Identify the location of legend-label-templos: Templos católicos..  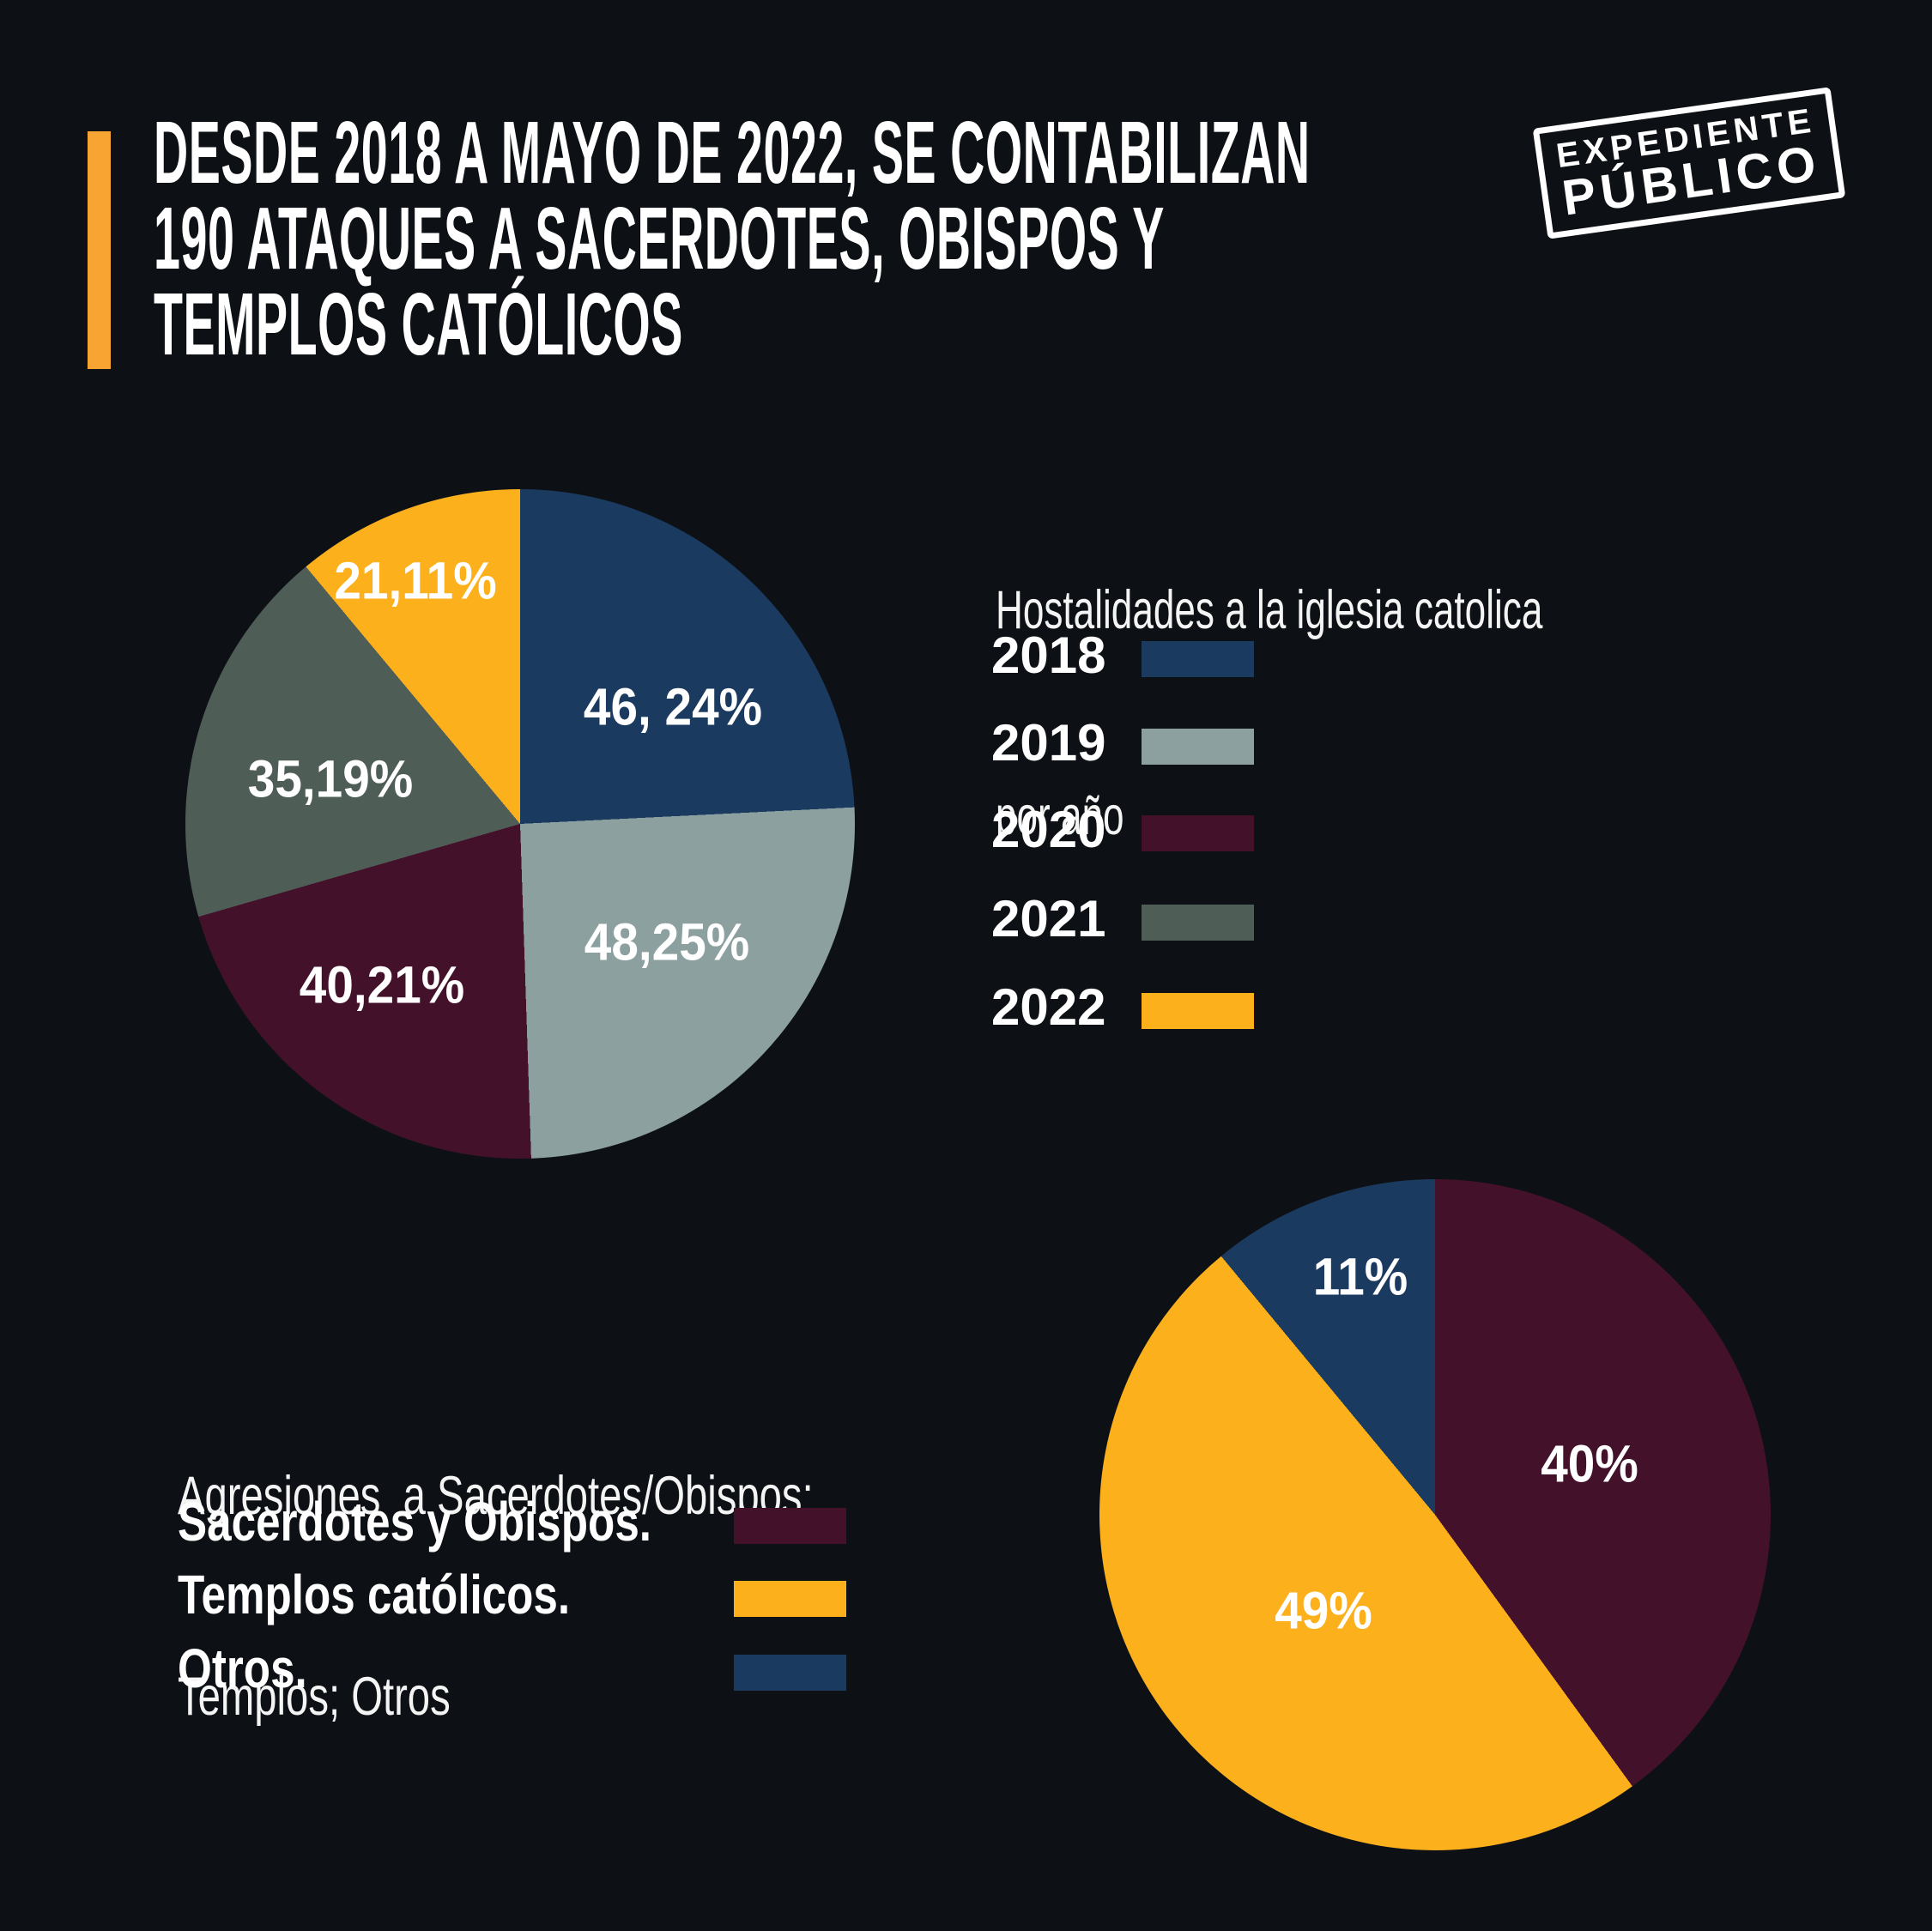
(374, 1594).